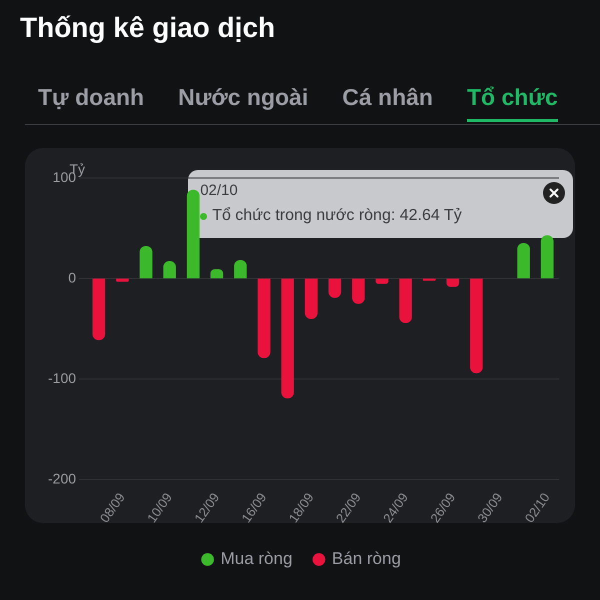  Describe the element at coordinates (243, 98) in the screenshot. I see `text: Nước ngoài` at that location.